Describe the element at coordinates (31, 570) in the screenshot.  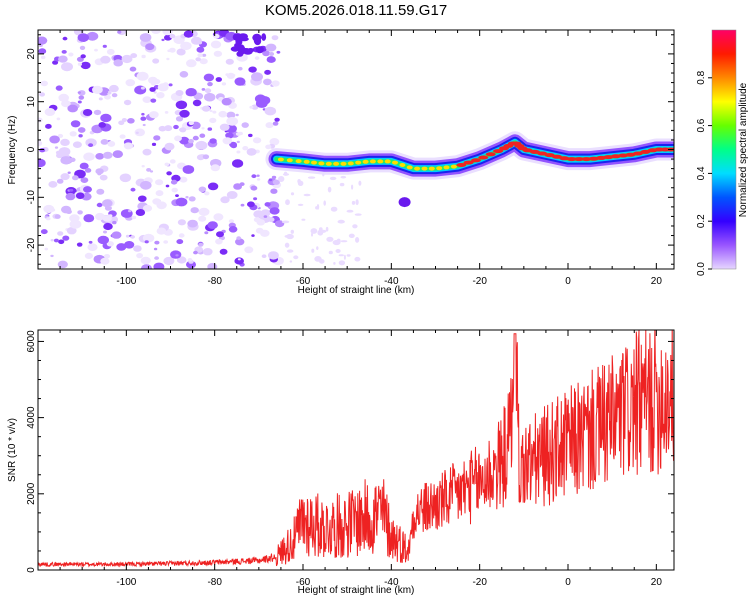
I see `y-tick-label: 0` at that location.